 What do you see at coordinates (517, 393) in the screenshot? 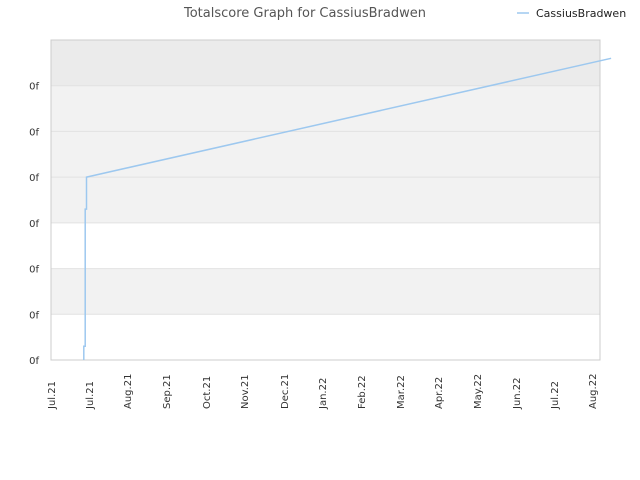
I see `x-tick-label: Jun.22` at bounding box center [517, 393].